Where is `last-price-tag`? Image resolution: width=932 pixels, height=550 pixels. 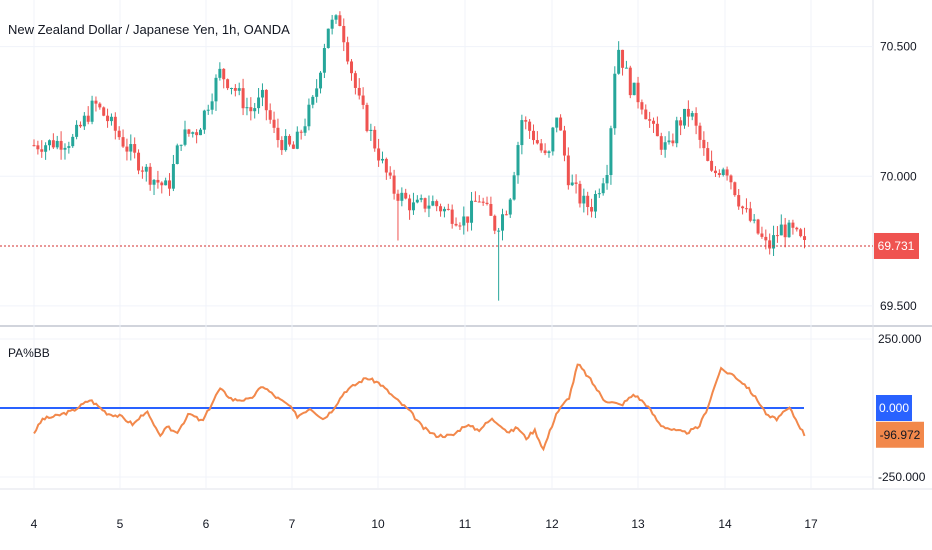
last-price-tag is located at coordinates (896, 245).